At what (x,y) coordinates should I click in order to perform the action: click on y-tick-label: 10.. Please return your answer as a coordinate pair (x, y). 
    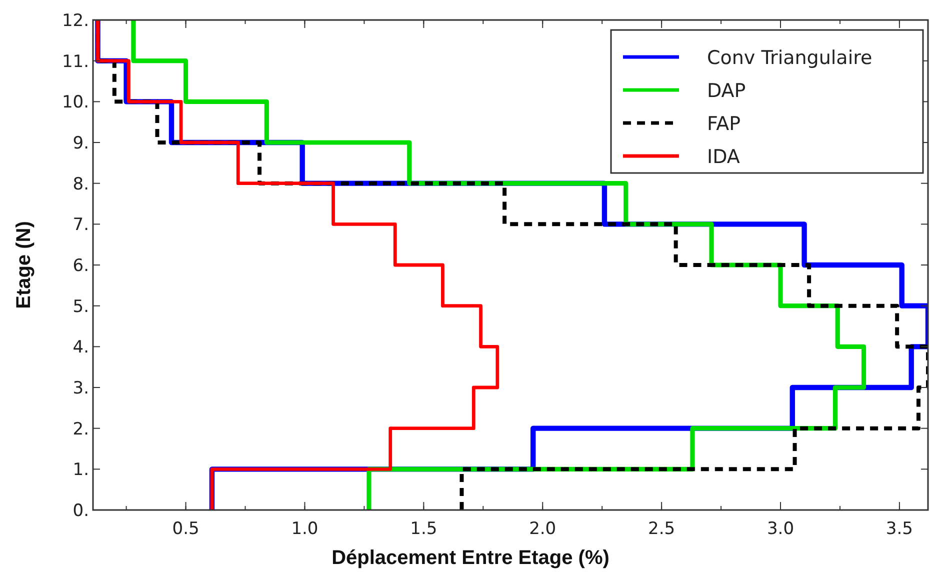
    Looking at the image, I should click on (75, 102).